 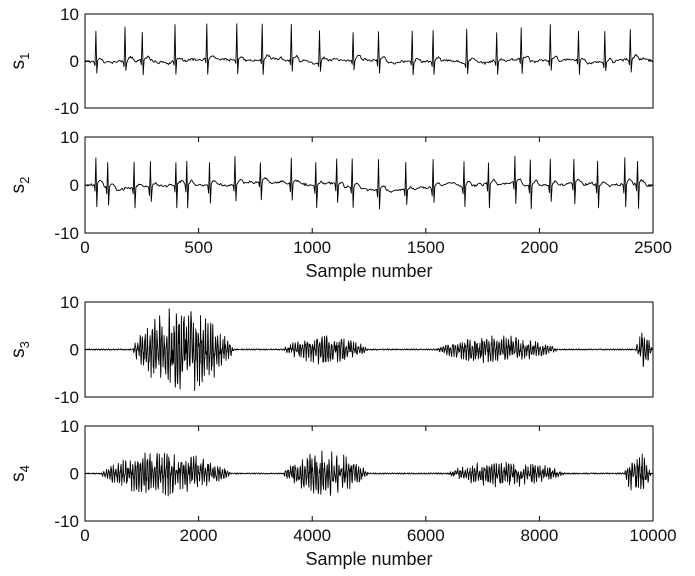 What do you see at coordinates (369, 473) in the screenshot?
I see `series-line-s4` at bounding box center [369, 473].